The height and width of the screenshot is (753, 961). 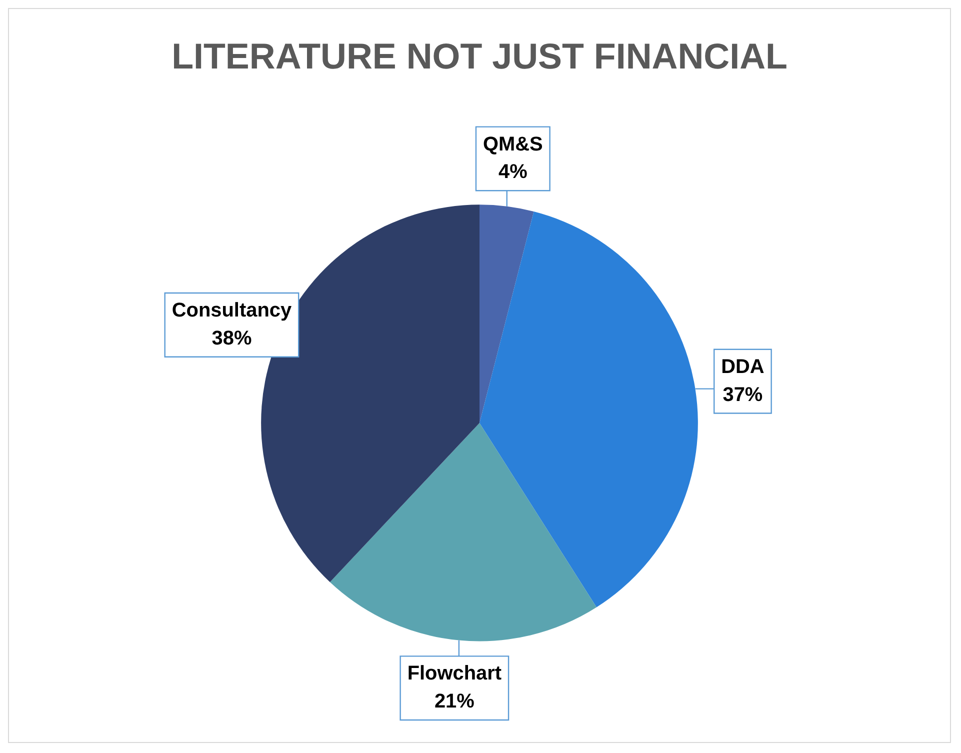 What do you see at coordinates (454, 701) in the screenshot?
I see `data-label: 21%` at bounding box center [454, 701].